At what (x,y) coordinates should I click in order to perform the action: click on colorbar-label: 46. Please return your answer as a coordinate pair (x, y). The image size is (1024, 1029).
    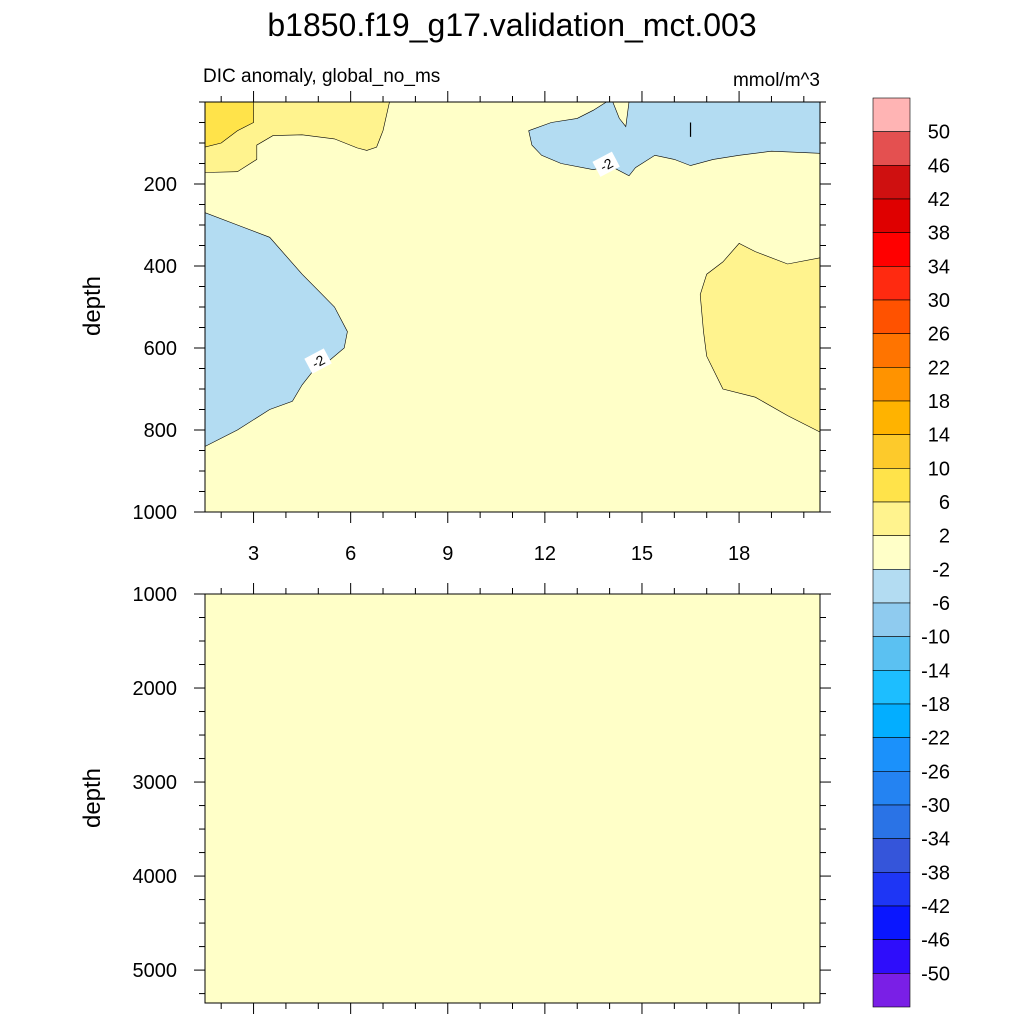
    Looking at the image, I should click on (939, 166).